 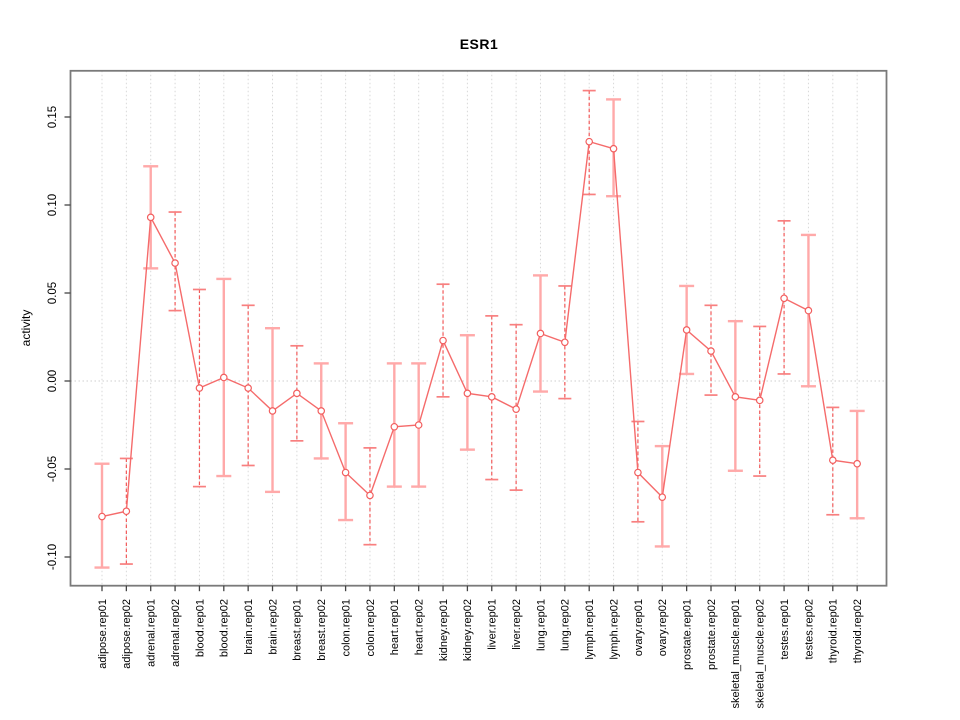 I want to click on x-tick-label: thyroid.rep02, so click(x=858, y=631).